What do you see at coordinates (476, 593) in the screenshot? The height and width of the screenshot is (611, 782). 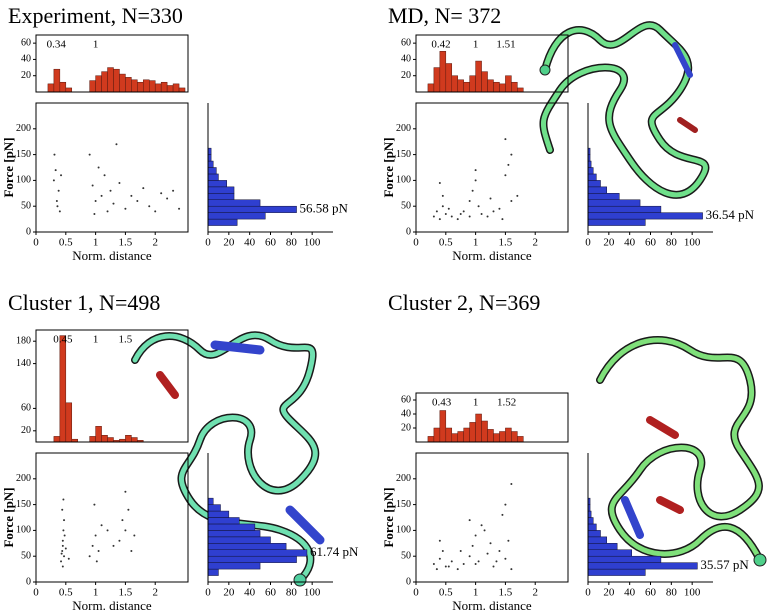 I see `x-tick-label: 1` at bounding box center [476, 593].